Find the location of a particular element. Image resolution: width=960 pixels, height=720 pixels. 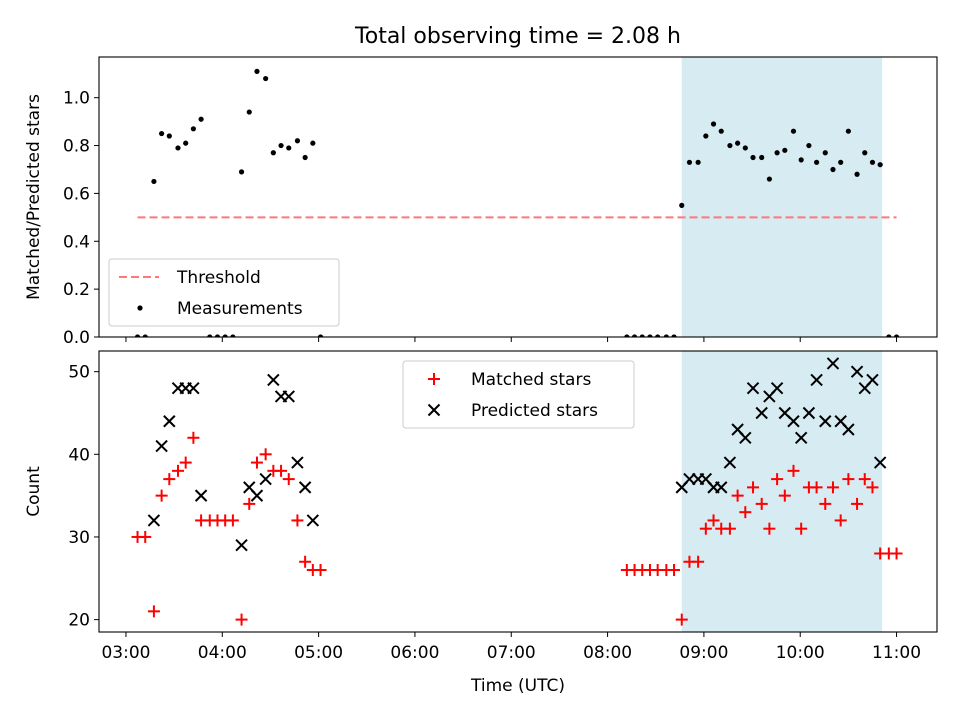

bottom-xlabel: Time (UTC) is located at coordinates (517, 686).